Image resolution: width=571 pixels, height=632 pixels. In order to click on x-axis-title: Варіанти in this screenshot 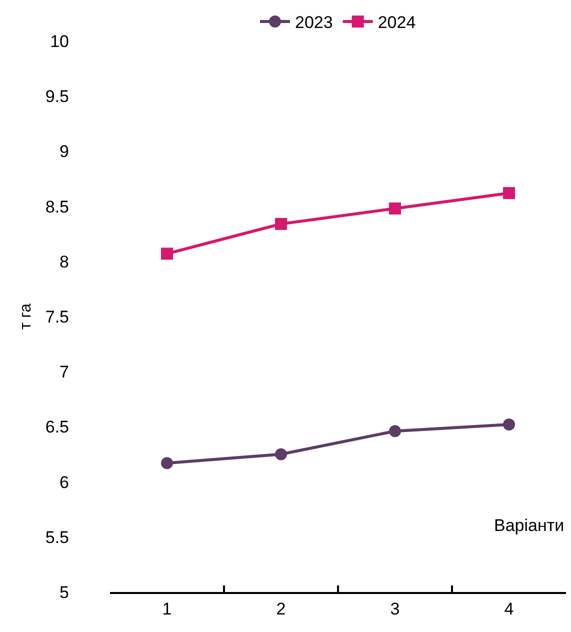, I will do `click(529, 525)`.